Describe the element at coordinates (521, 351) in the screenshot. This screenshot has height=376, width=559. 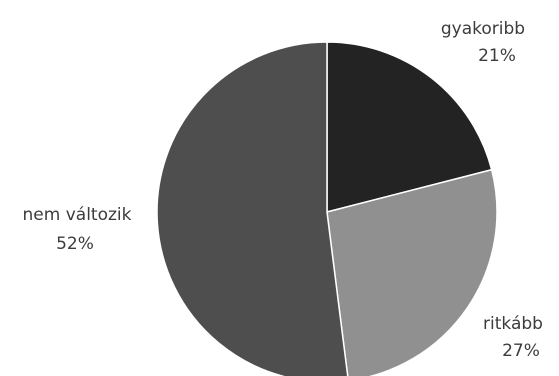
I see `slice-value-ritkabb: 27%` at that location.